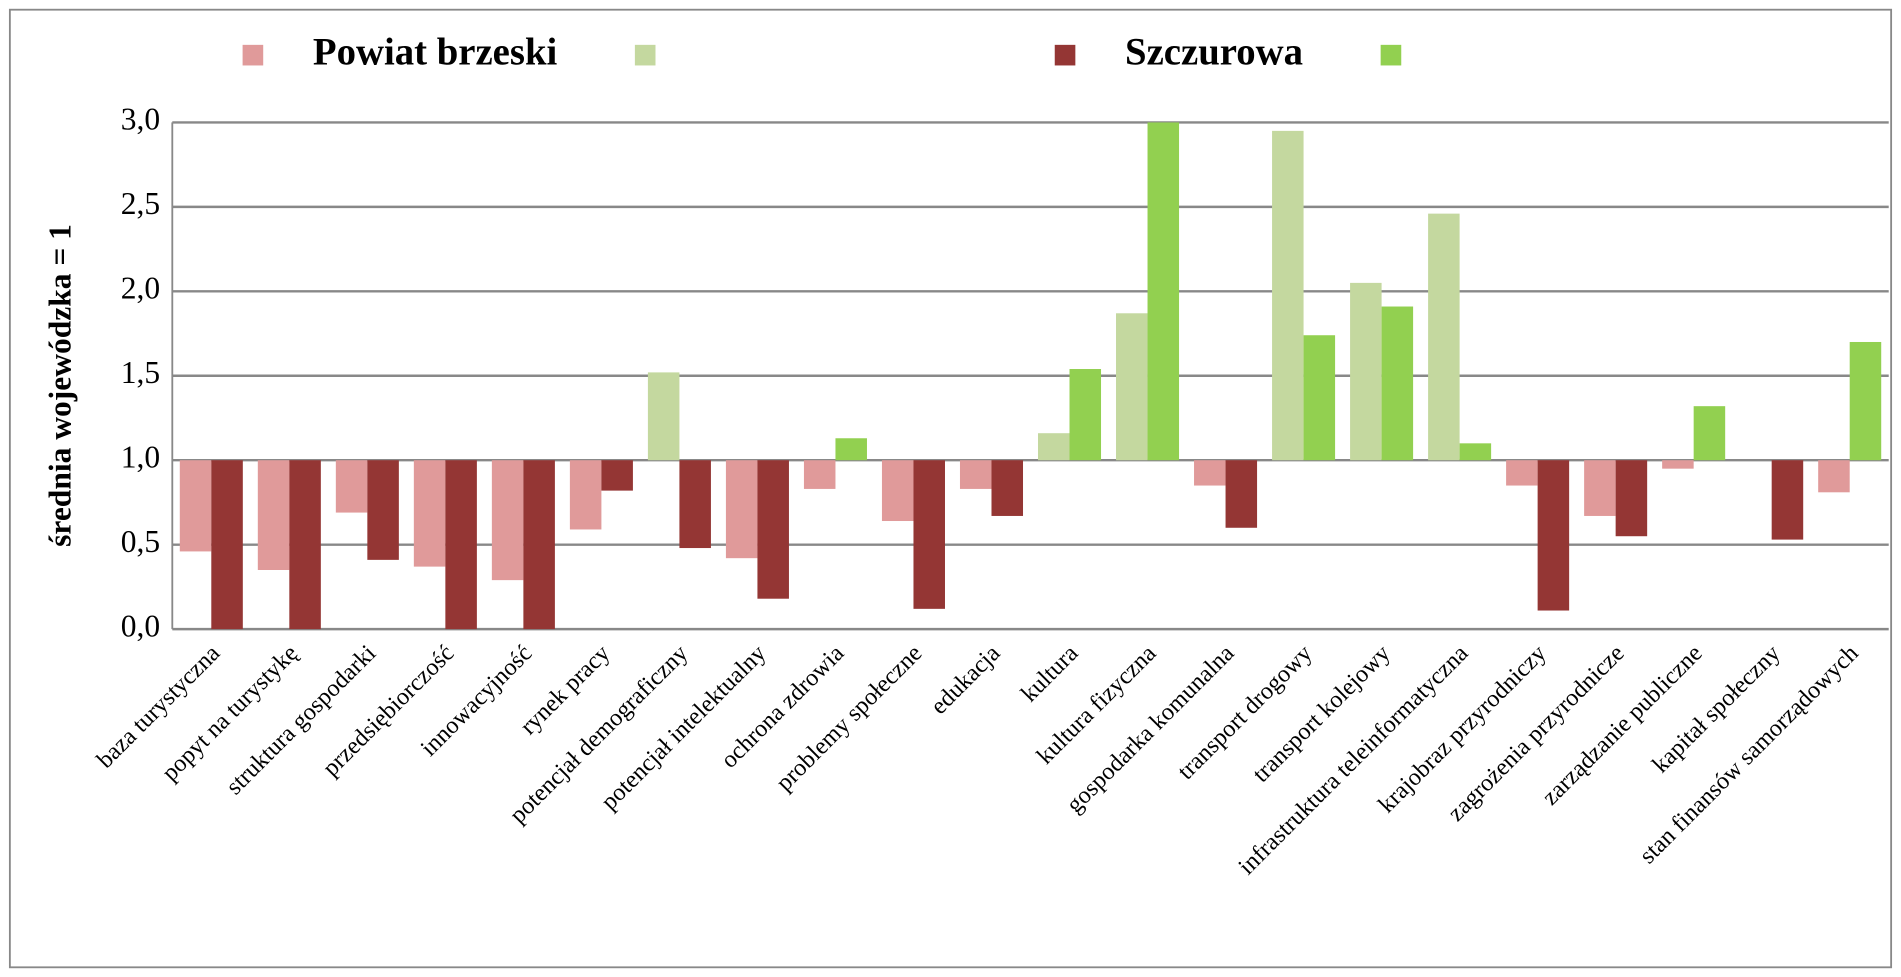  I want to click on legend-label: Szczurowa, so click(1214, 52).